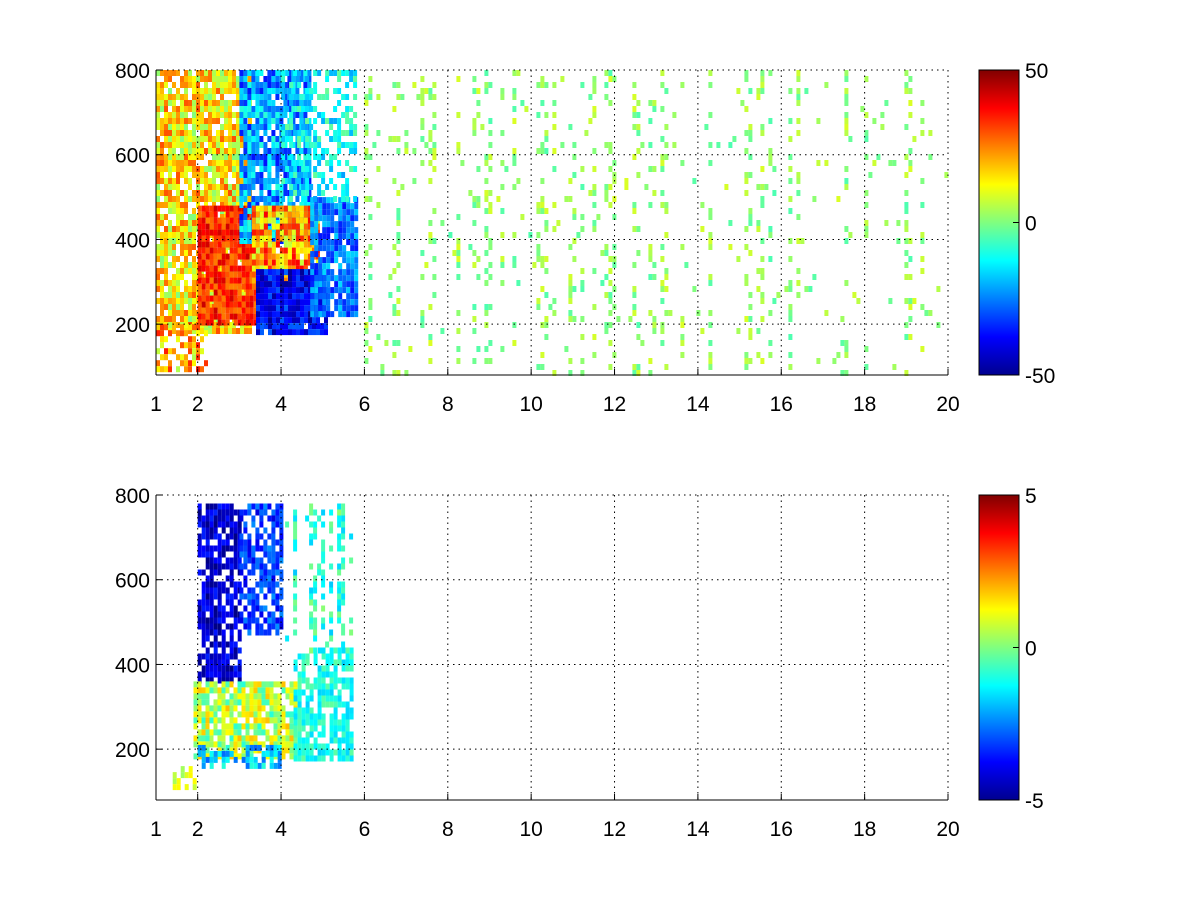 Image resolution: width=1200 pixels, height=900 pixels. I want to click on x-tick-label: 2, so click(198, 404).